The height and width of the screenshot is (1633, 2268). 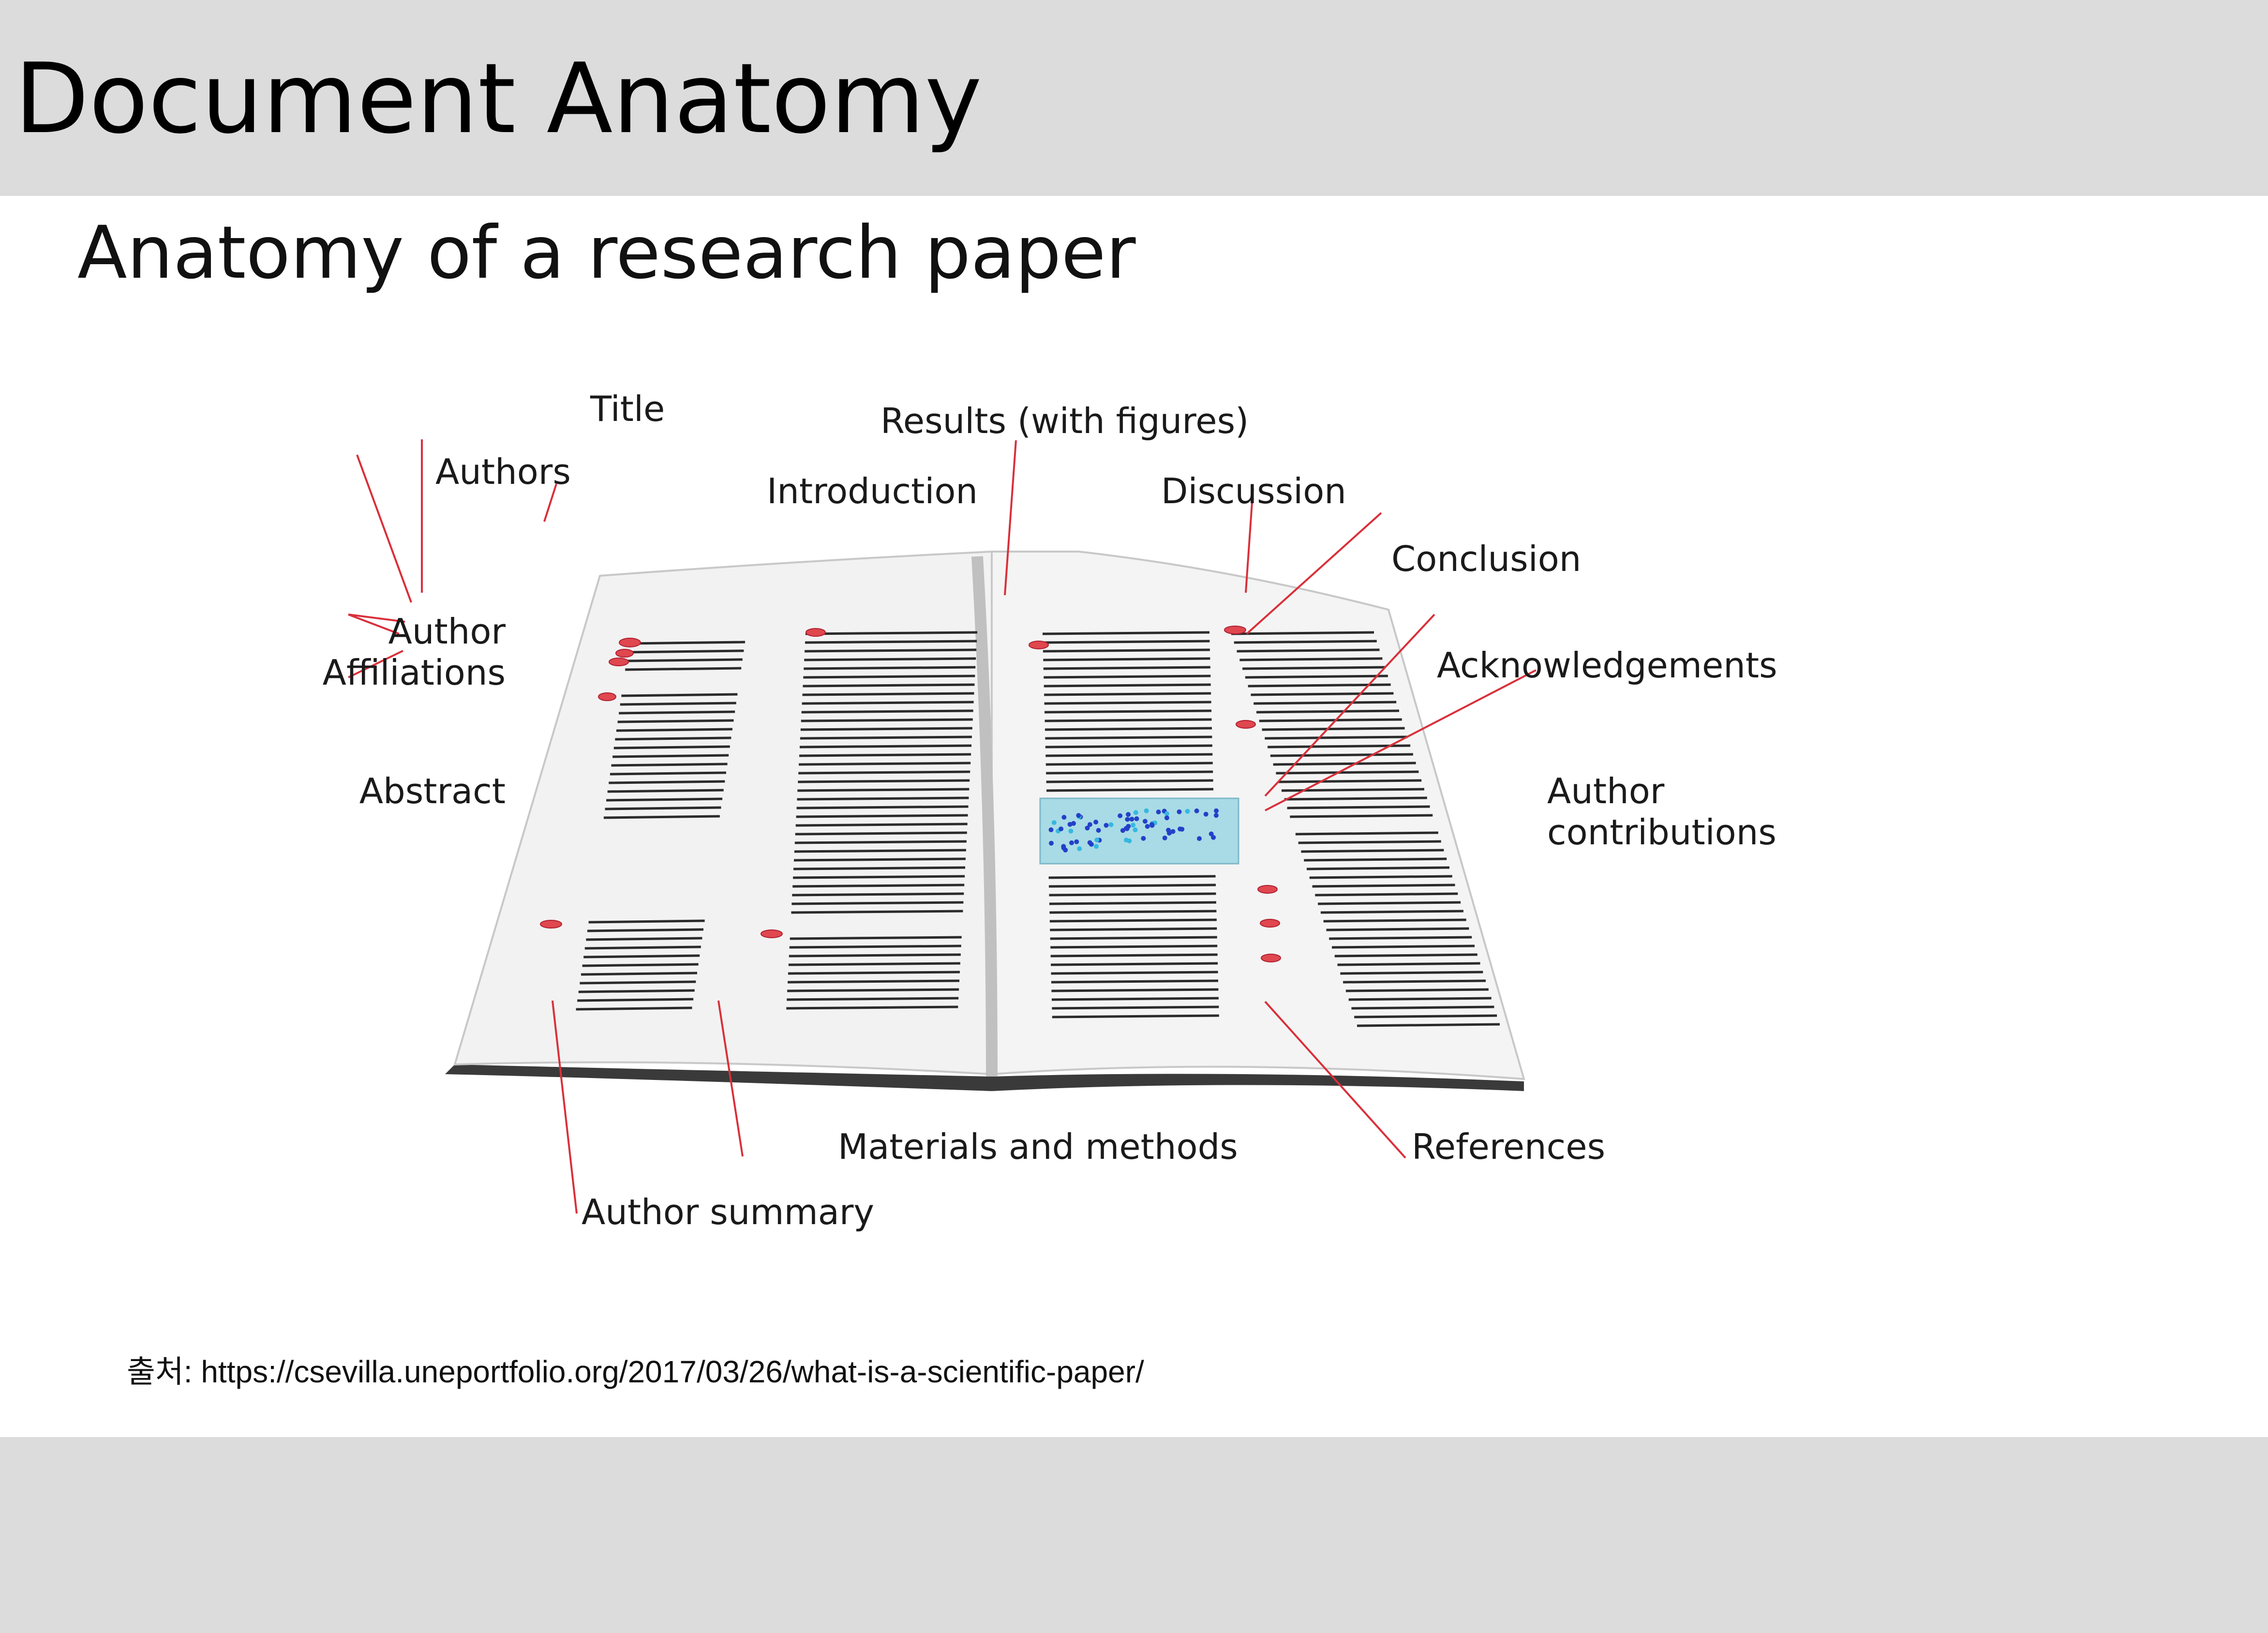 I want to click on label-title: Title, so click(x=627, y=409).